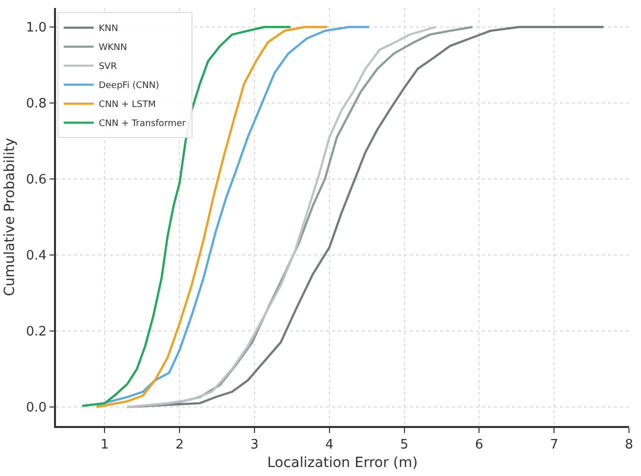 The height and width of the screenshot is (476, 641). I want to click on legend-label: CNN + LSTM, so click(127, 105).